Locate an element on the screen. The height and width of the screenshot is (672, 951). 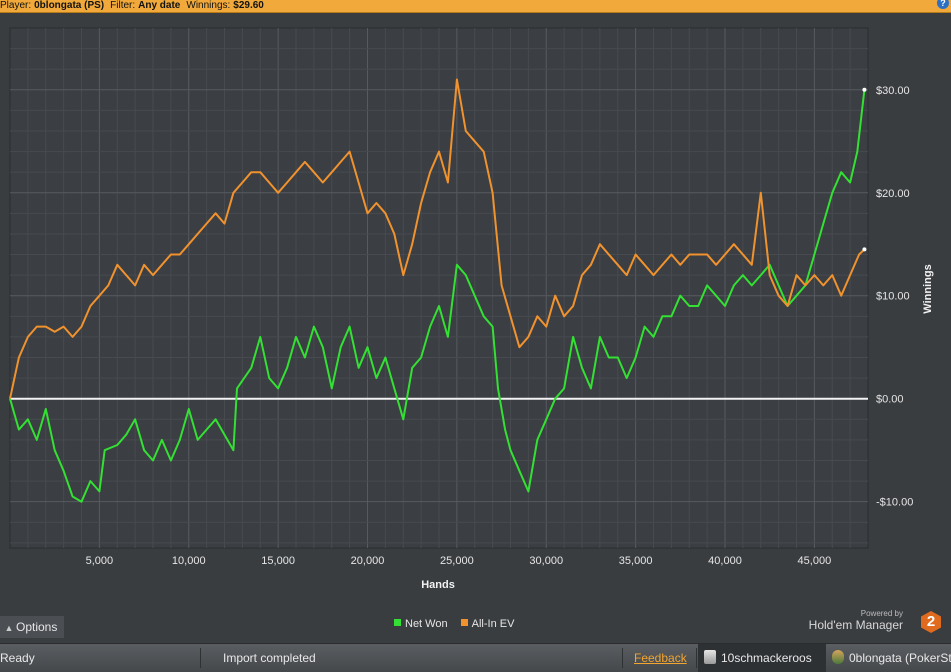
filter-label: Filter: is located at coordinates (123, 5).